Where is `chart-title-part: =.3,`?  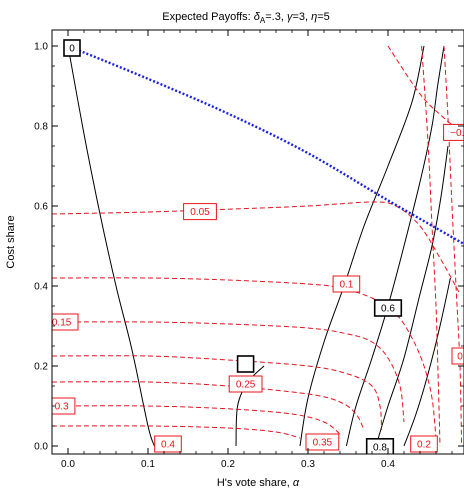
chart-title-part: =.3, is located at coordinates (276, 17).